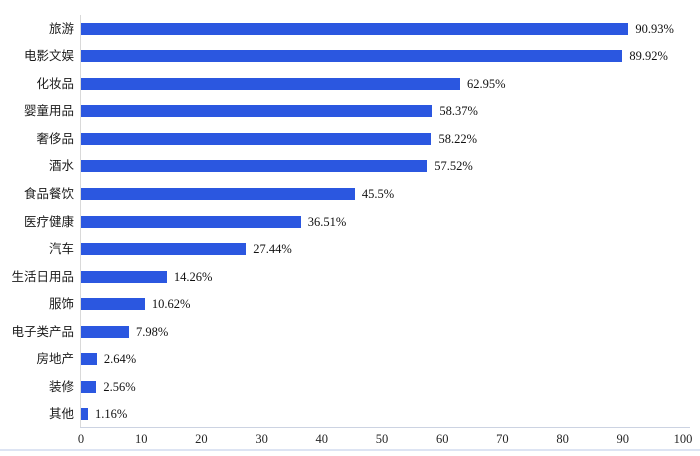 This screenshot has width=700, height=456. What do you see at coordinates (61, 304) in the screenshot?
I see `category-label: 服饰` at bounding box center [61, 304].